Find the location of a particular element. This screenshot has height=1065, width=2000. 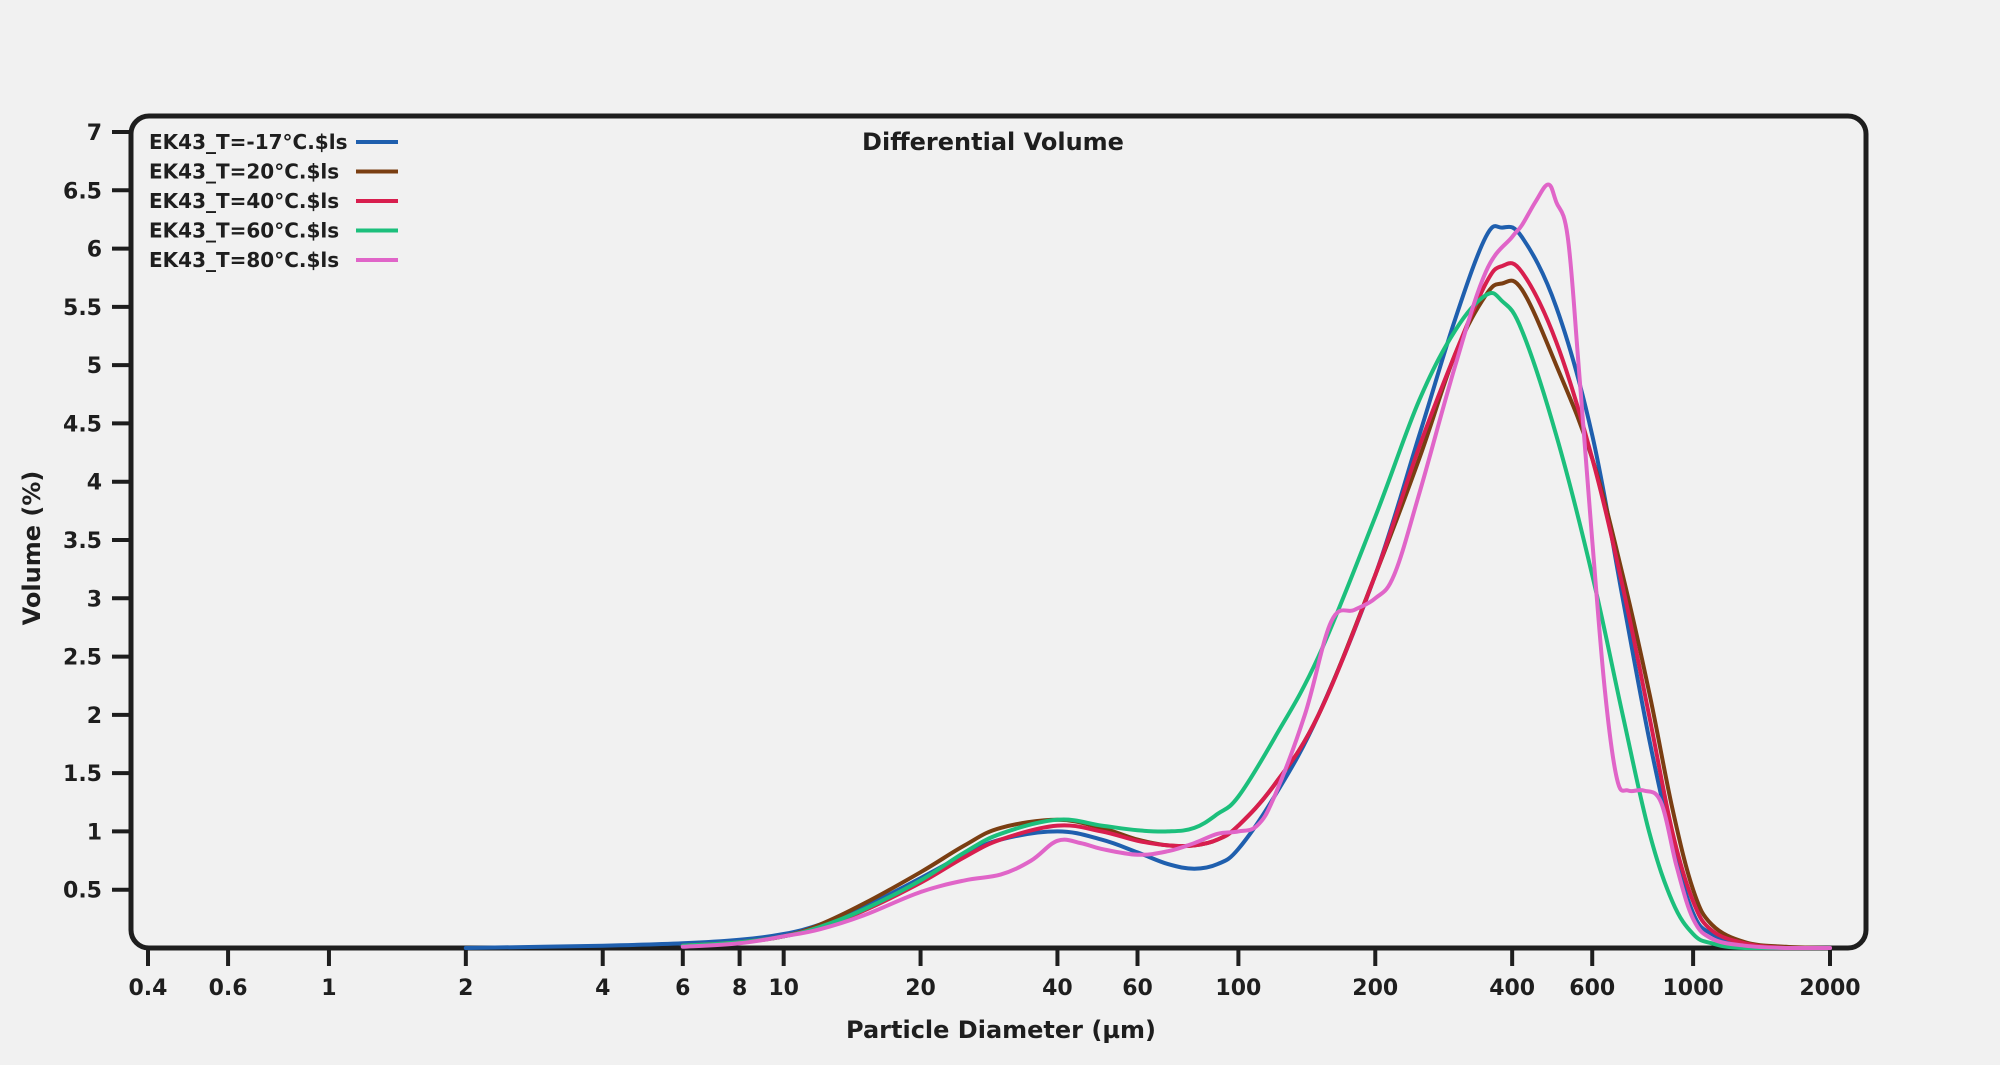

y-tick-label: 6.5 is located at coordinates (82, 191).